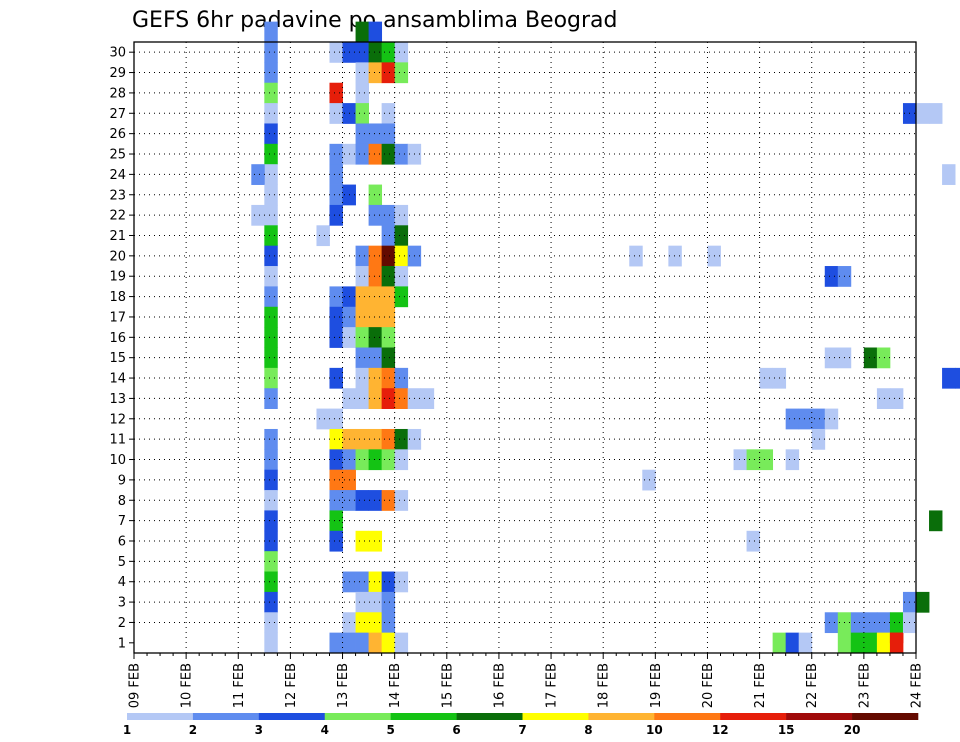  I want to click on x-tick-label: 10 FEB, so click(187, 685).